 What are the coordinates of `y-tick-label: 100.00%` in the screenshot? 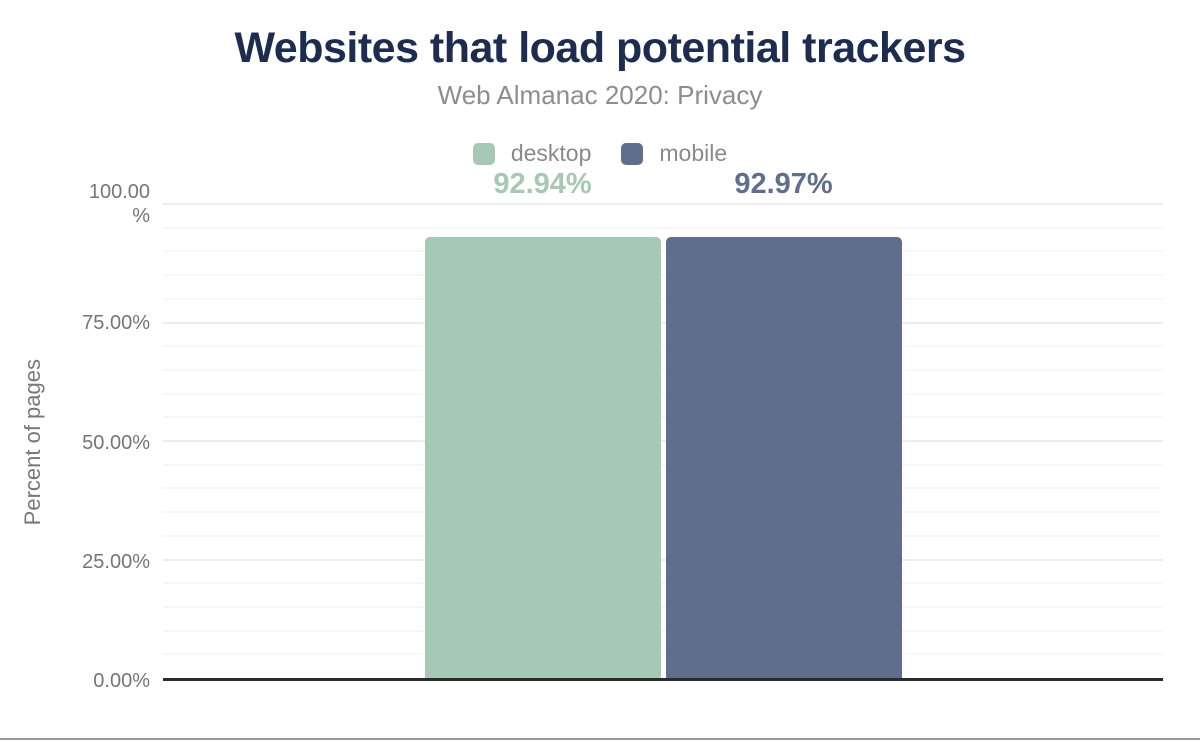 It's located at (119, 204).